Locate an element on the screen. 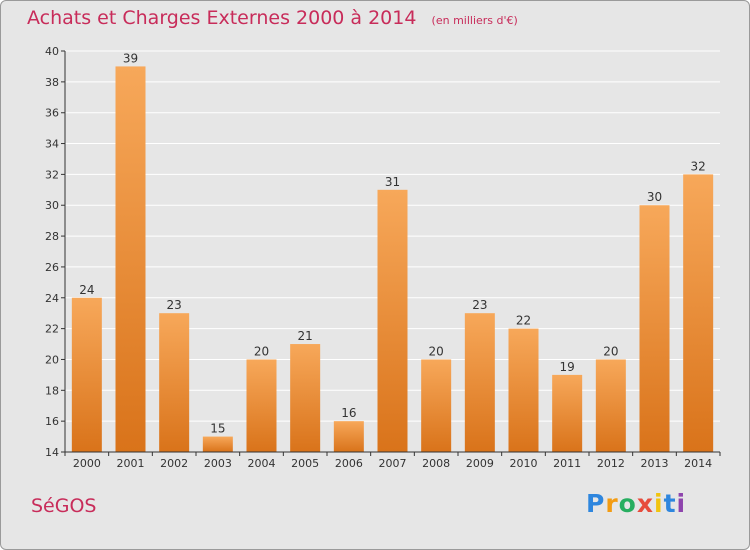  y-tick-label: 32 is located at coordinates (52, 174).